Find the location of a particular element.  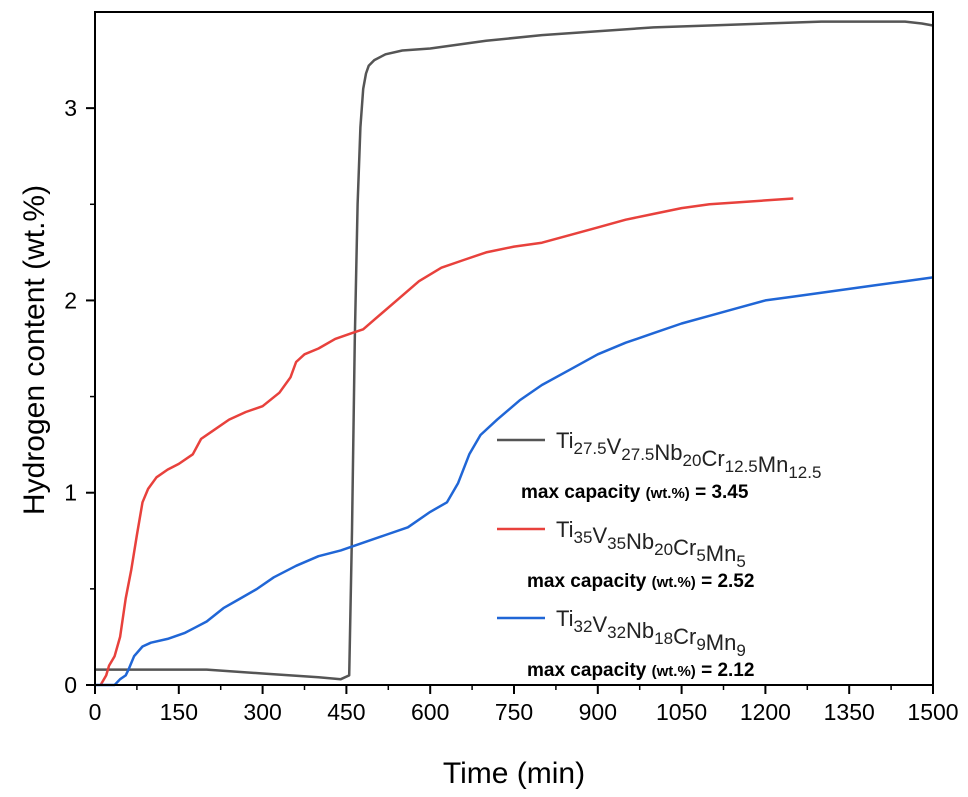

x-tick-label: 900 is located at coordinates (598, 712).